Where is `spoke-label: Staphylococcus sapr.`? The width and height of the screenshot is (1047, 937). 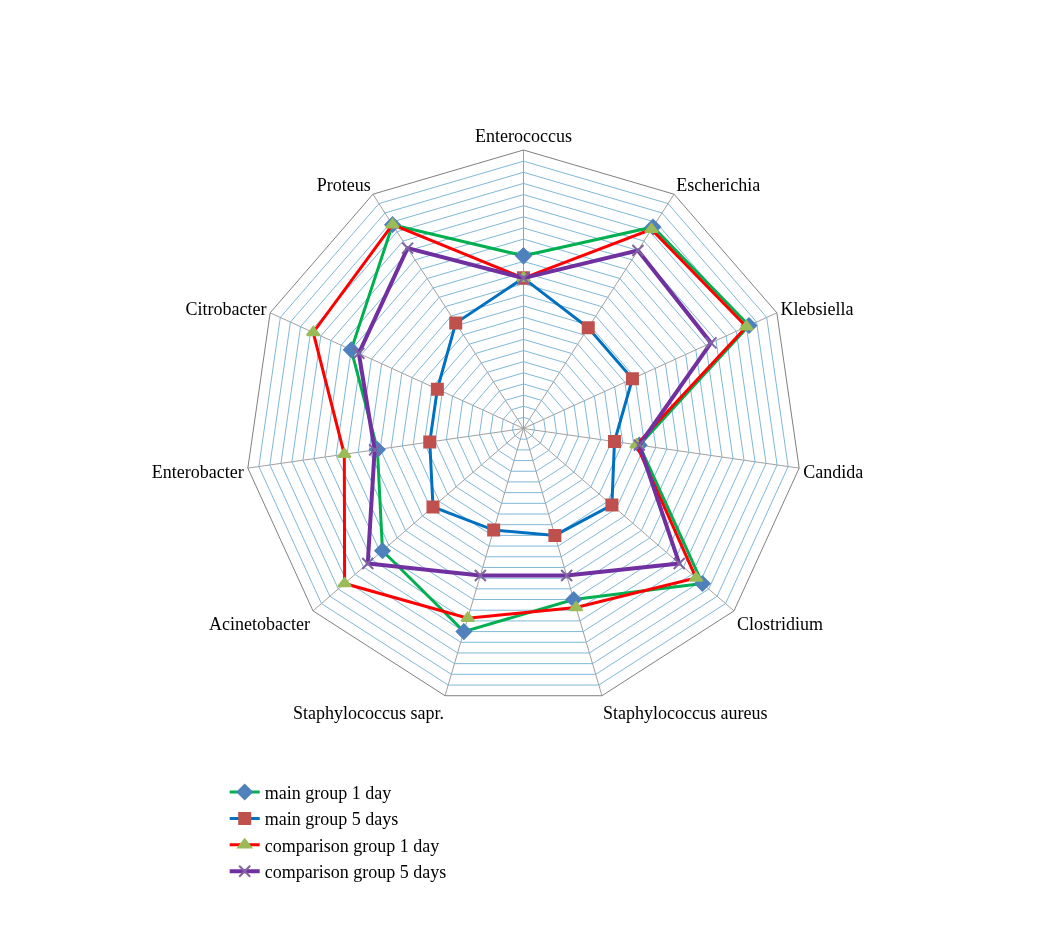 spoke-label: Staphylococcus sapr. is located at coordinates (368, 712).